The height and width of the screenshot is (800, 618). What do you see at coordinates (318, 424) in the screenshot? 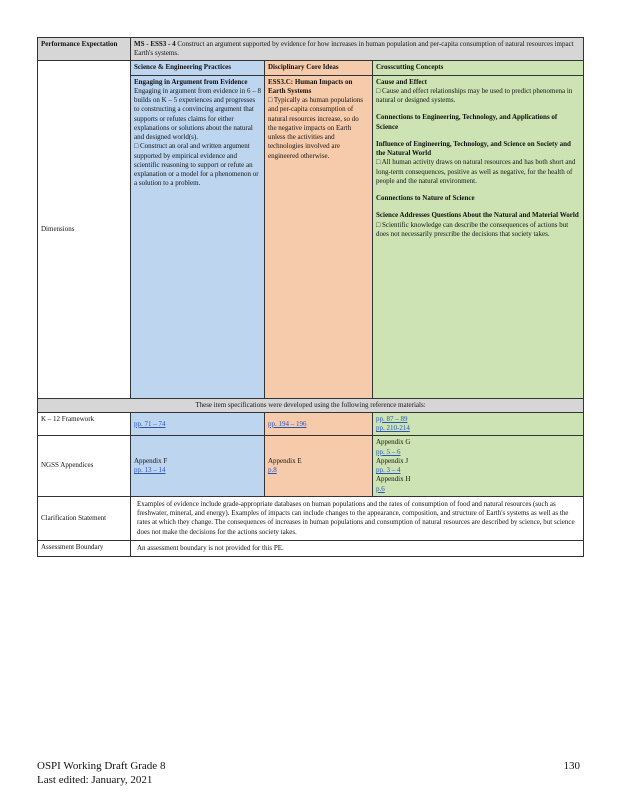
I see `framework-dci-cell: pp. 194 – 196` at bounding box center [318, 424].